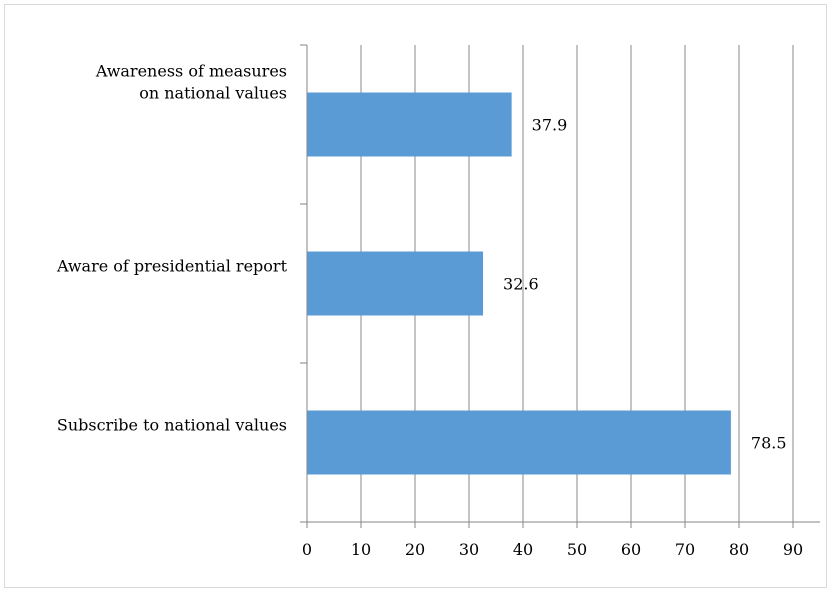  What do you see at coordinates (469, 549) in the screenshot?
I see `x-tick-label: 30` at bounding box center [469, 549].